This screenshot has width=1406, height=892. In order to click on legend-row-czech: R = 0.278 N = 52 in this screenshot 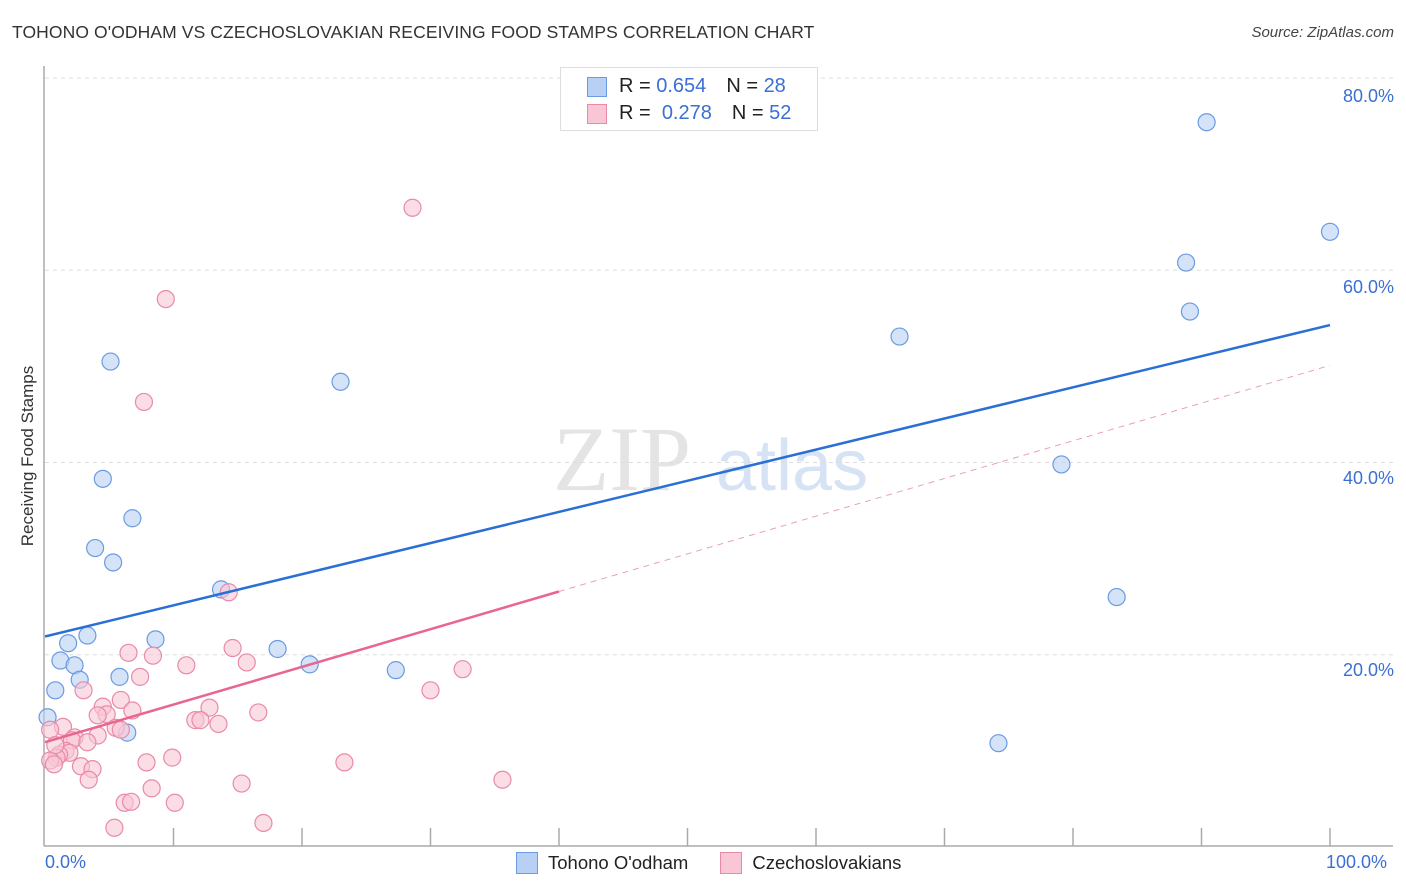, I will do `click(689, 113)`.